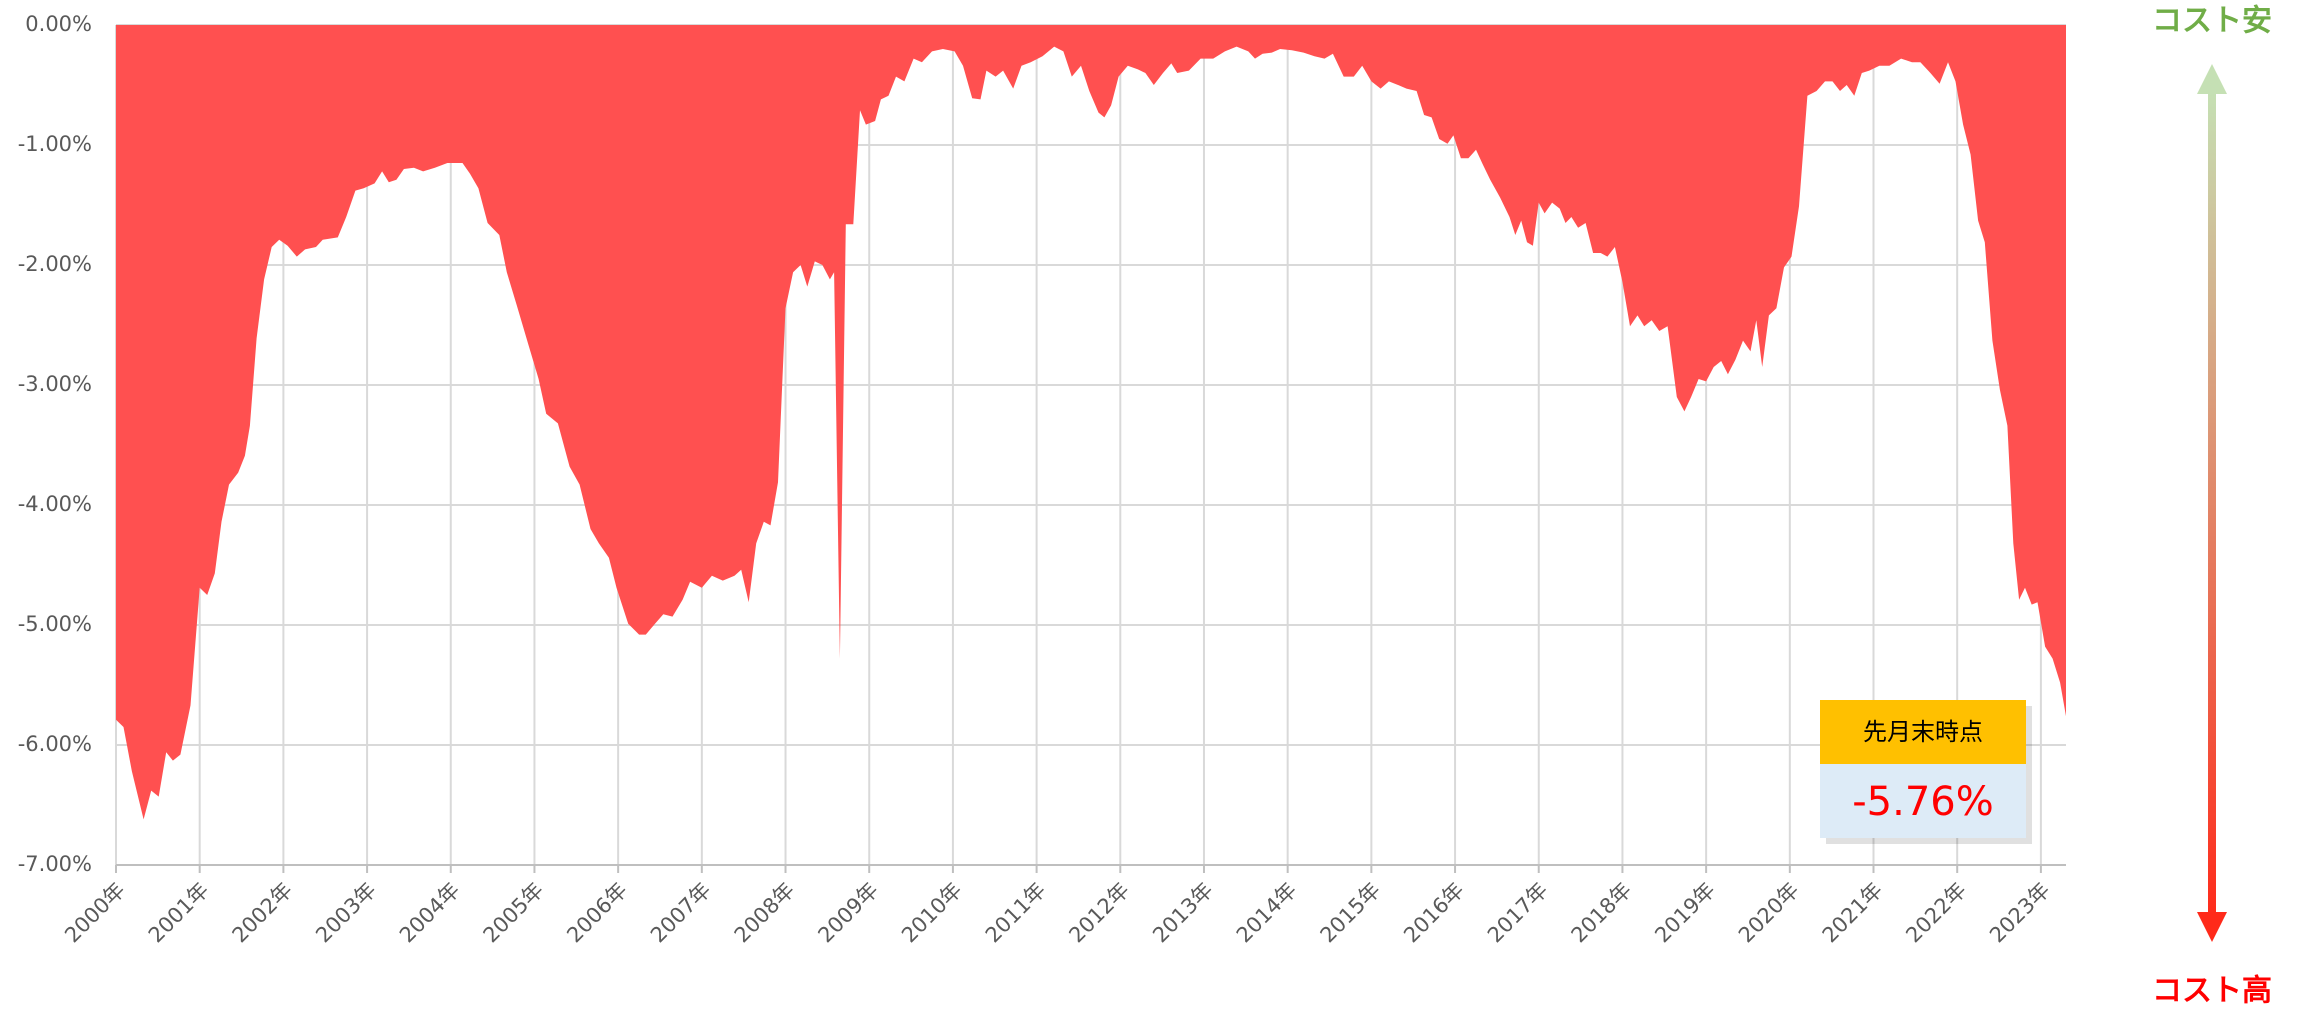 This screenshot has width=2302, height=1011. I want to click on y-tick-label: -3.00%, so click(55, 384).